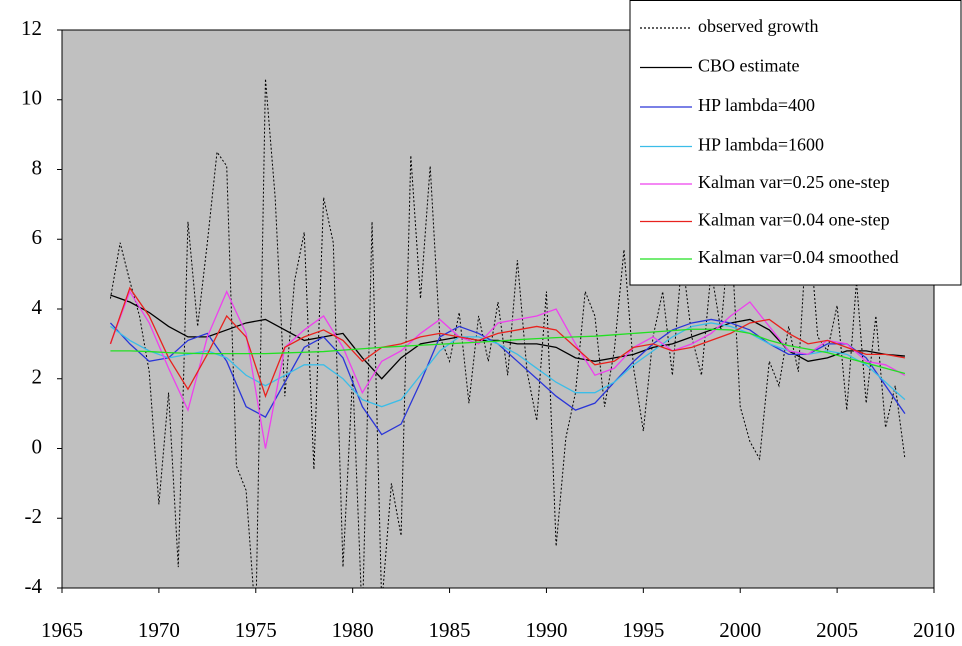 The width and height of the screenshot is (962, 646). What do you see at coordinates (740, 630) in the screenshot?
I see `x-tick-label: 2000` at bounding box center [740, 630].